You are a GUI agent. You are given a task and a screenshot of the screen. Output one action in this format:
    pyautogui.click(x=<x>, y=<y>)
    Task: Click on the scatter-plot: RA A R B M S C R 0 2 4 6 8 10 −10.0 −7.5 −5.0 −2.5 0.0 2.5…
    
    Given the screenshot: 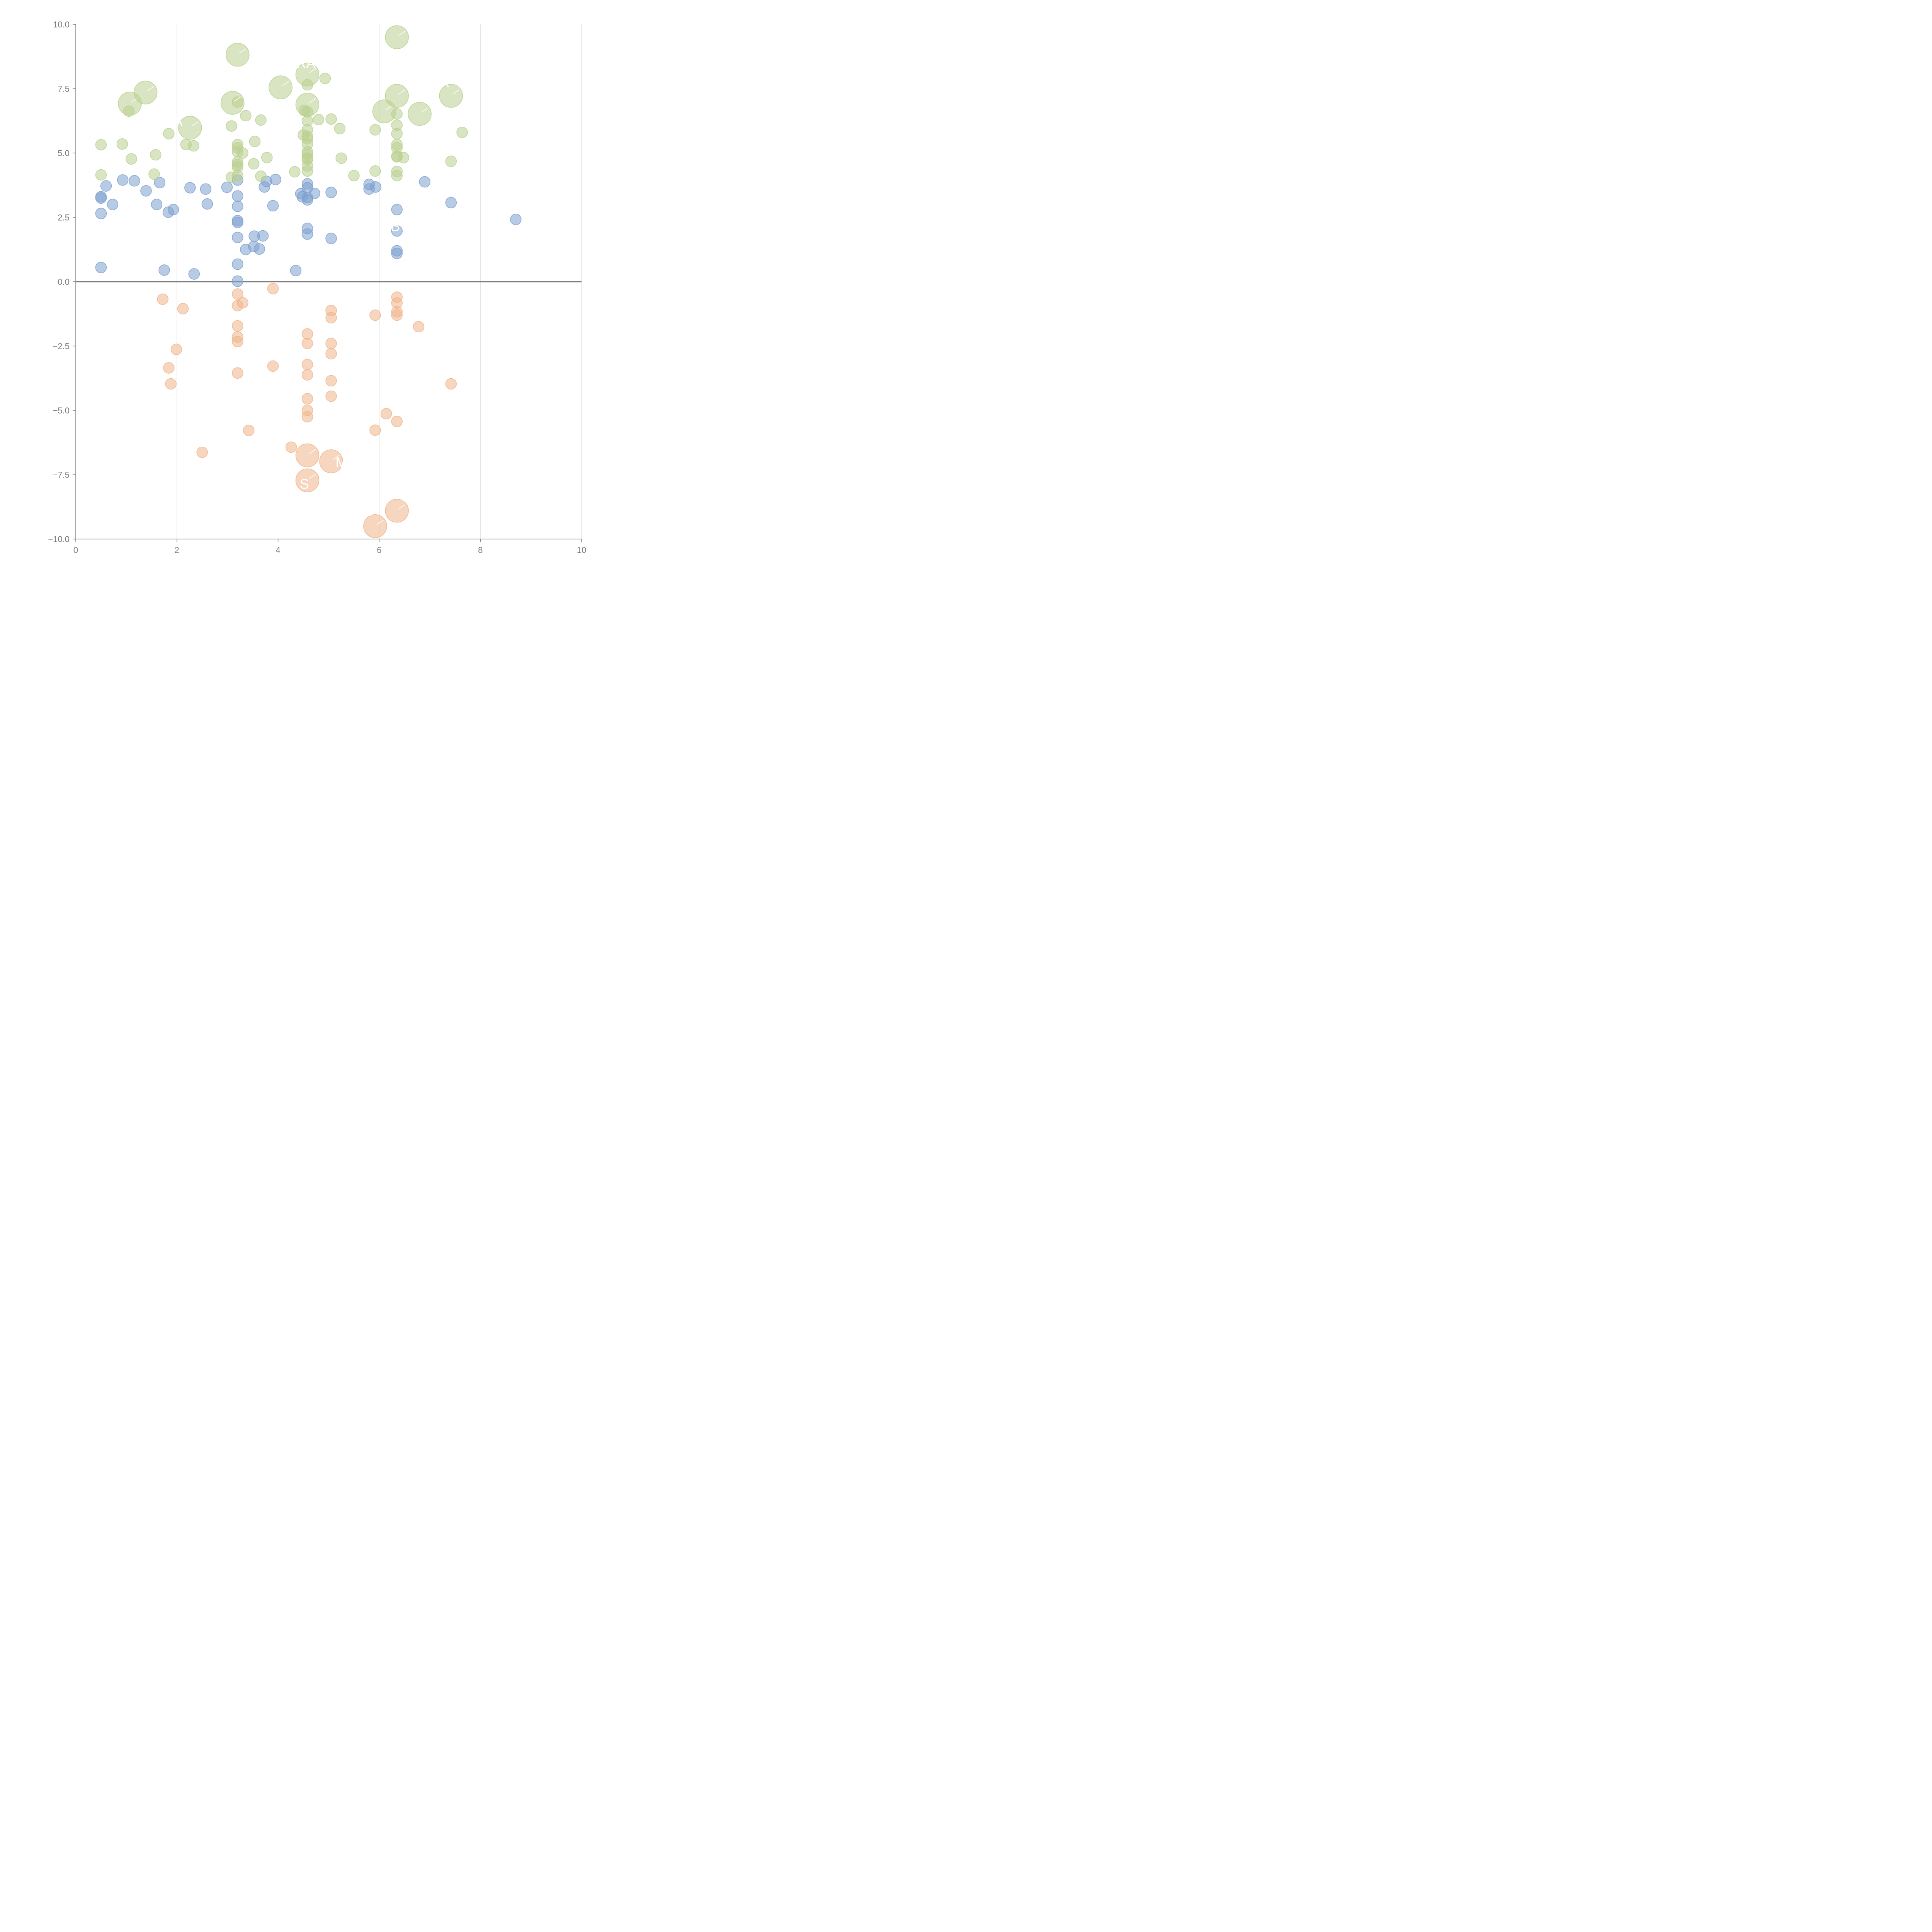 What is the action you would take?
    pyautogui.click(x=317, y=287)
    